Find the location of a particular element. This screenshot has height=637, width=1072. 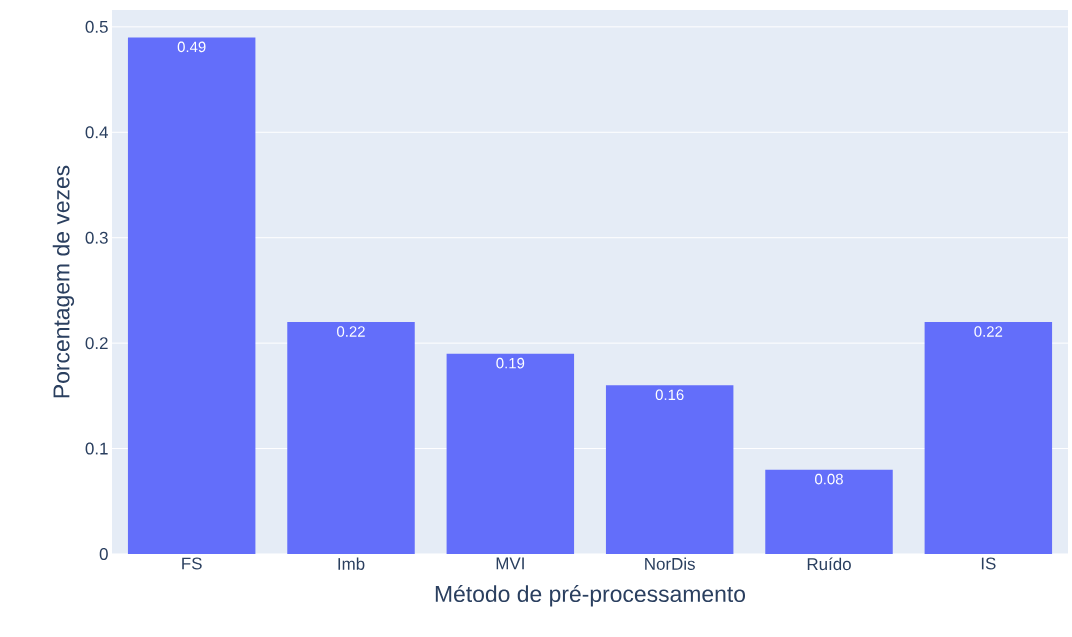

data-label: 0.16 is located at coordinates (669, 395).